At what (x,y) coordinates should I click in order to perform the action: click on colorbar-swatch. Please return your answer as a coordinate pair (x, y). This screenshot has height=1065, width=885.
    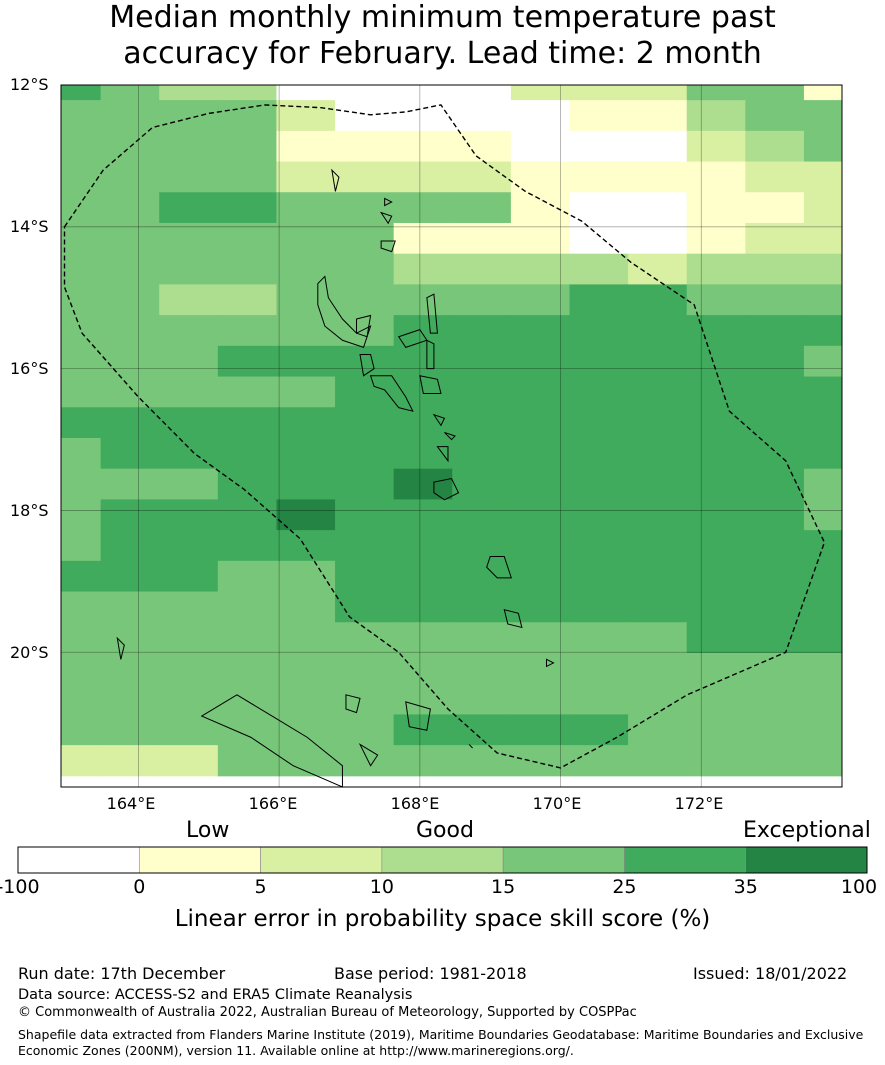
    Looking at the image, I should click on (442, 860).